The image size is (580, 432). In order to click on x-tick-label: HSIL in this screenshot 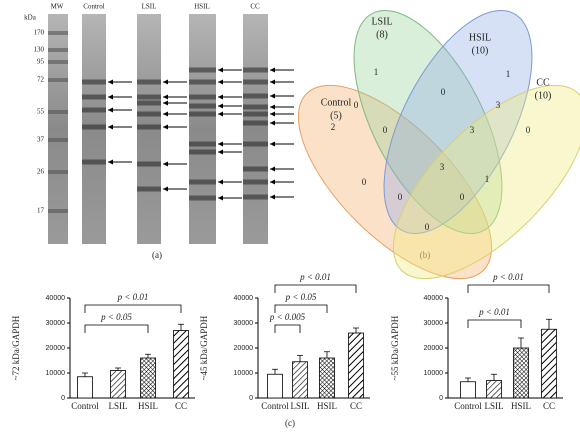, I will do `click(521, 406)`.